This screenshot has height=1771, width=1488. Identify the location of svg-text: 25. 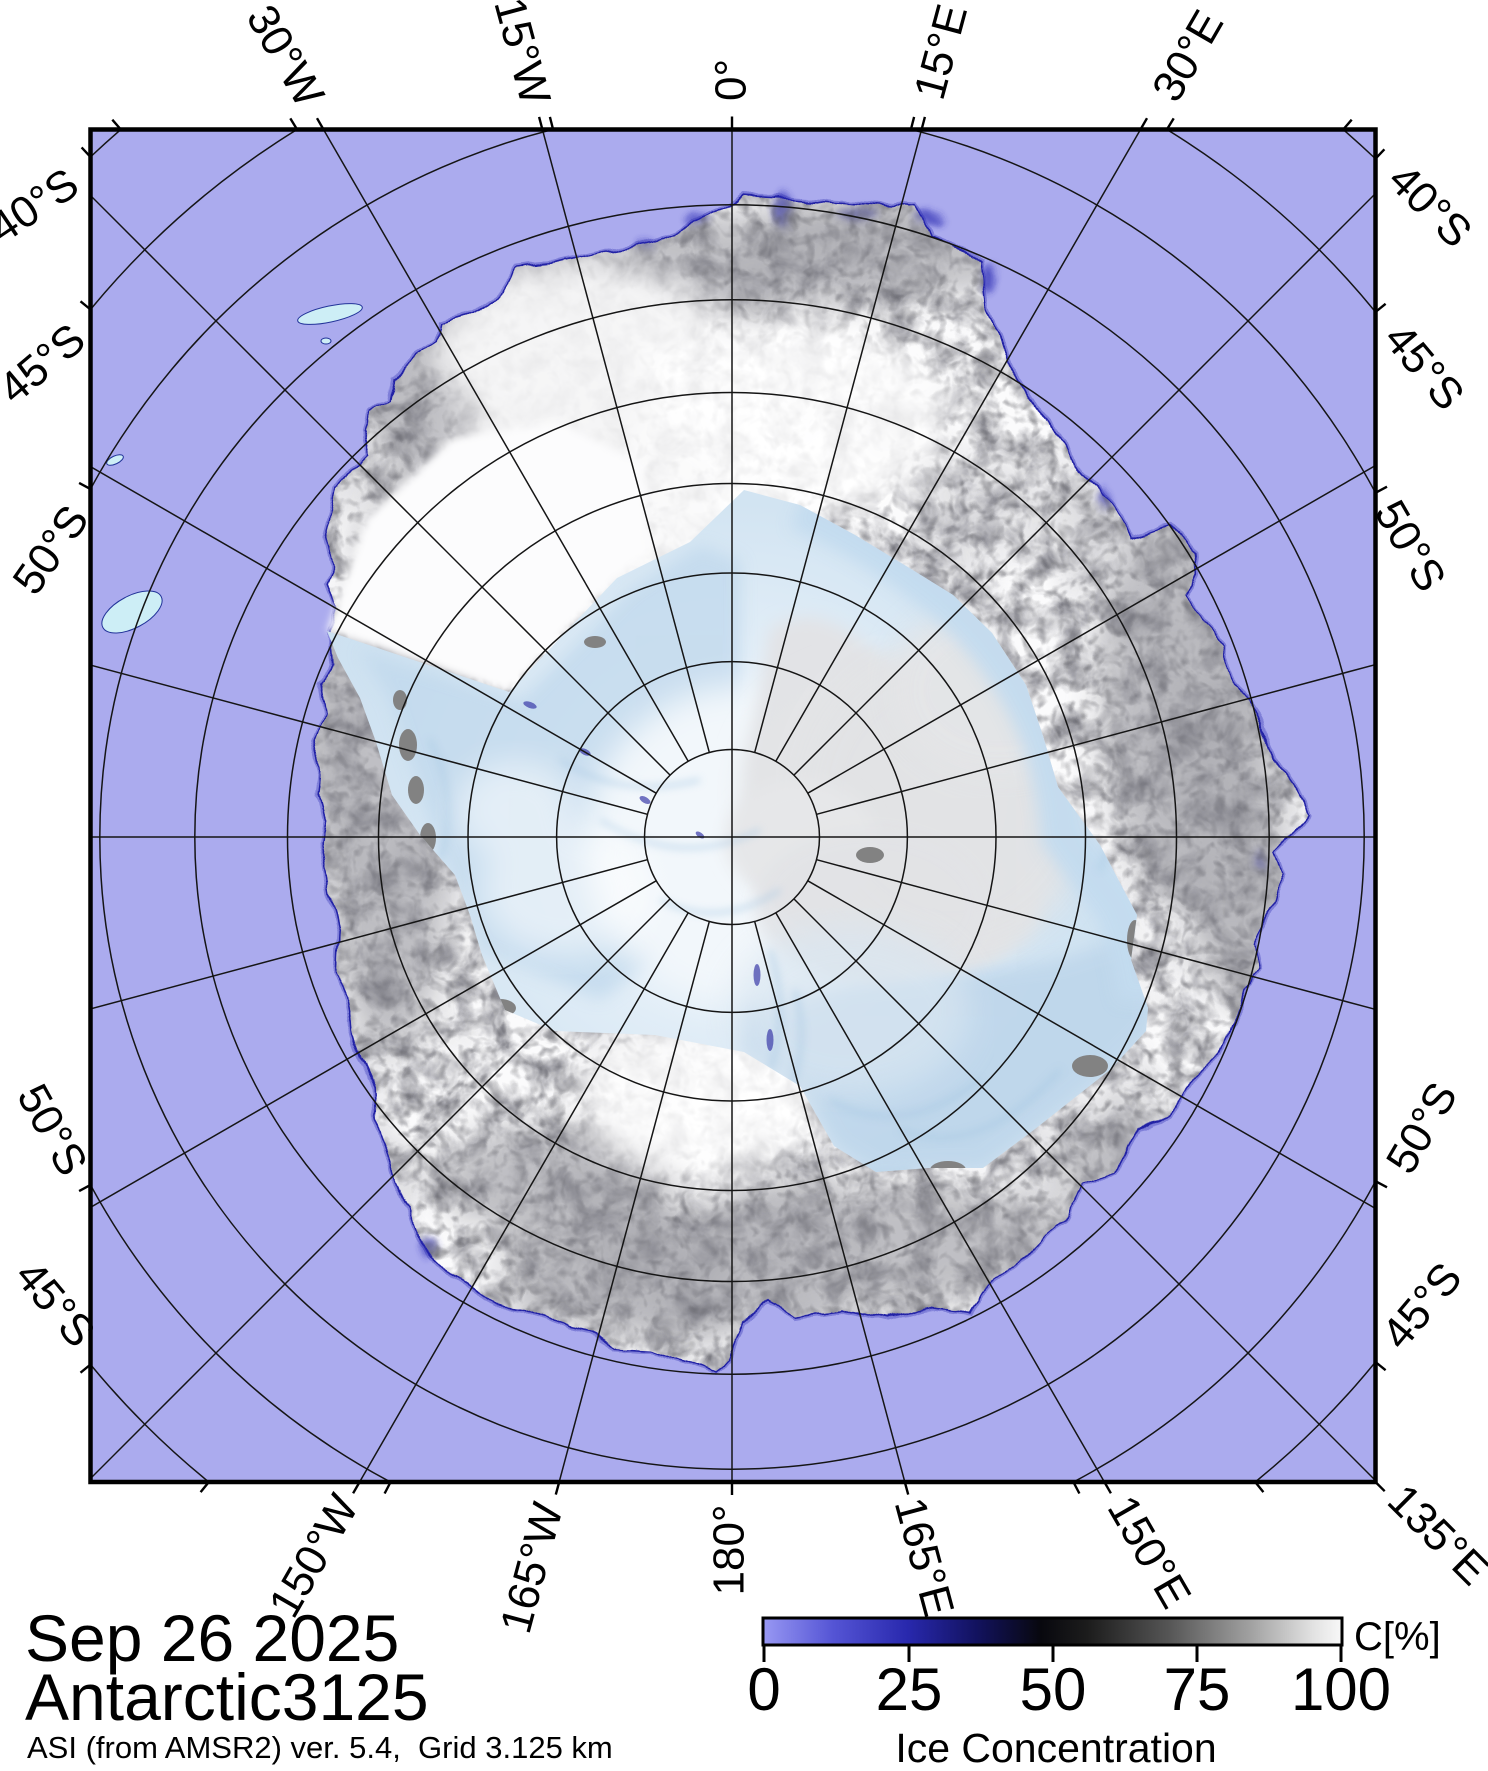
(909, 1689).